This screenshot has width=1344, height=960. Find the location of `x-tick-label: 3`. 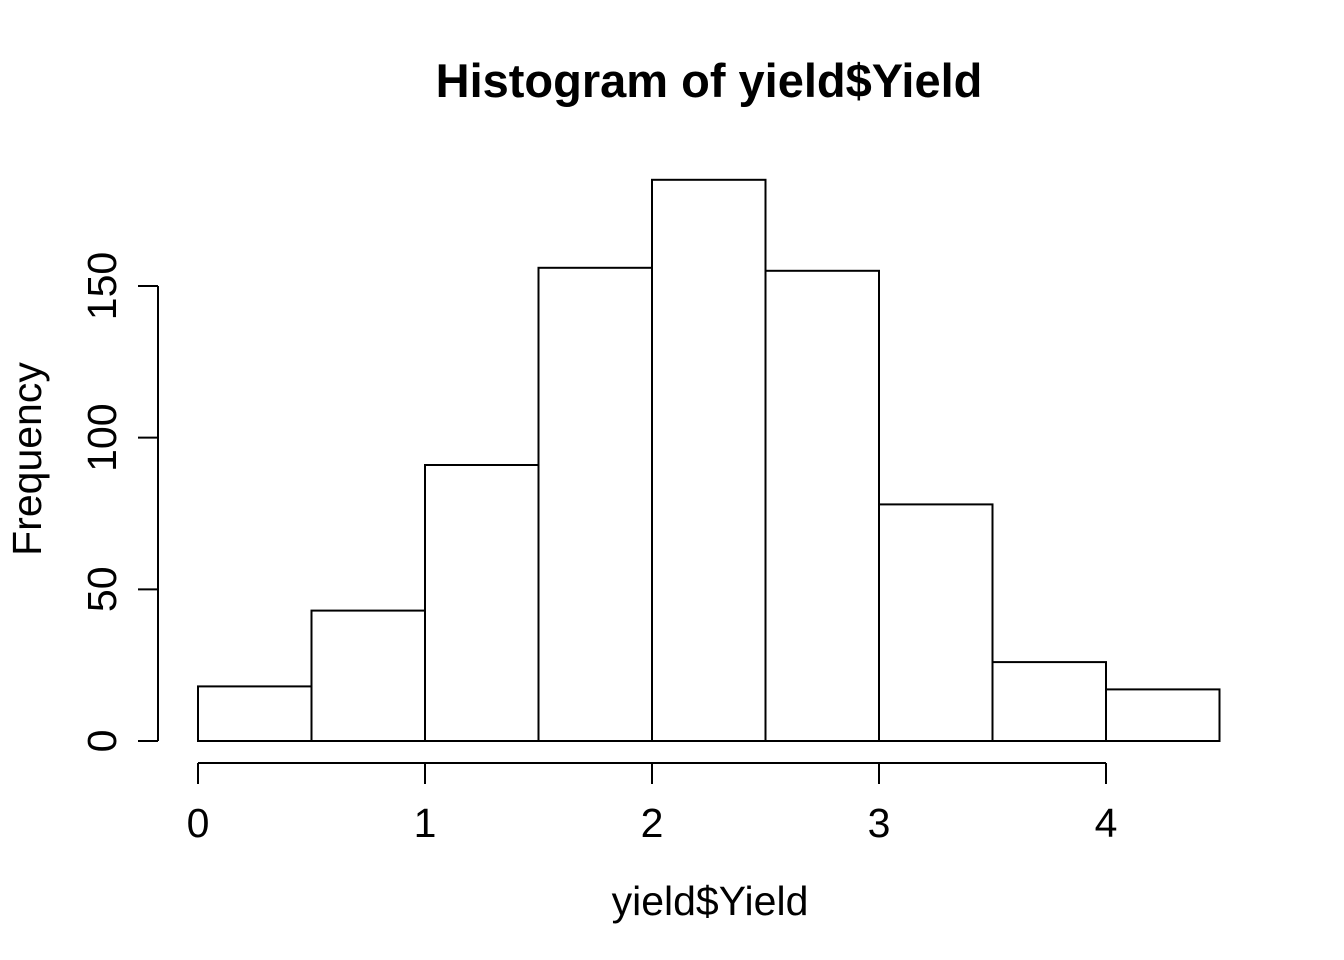

x-tick-label: 3 is located at coordinates (879, 823).